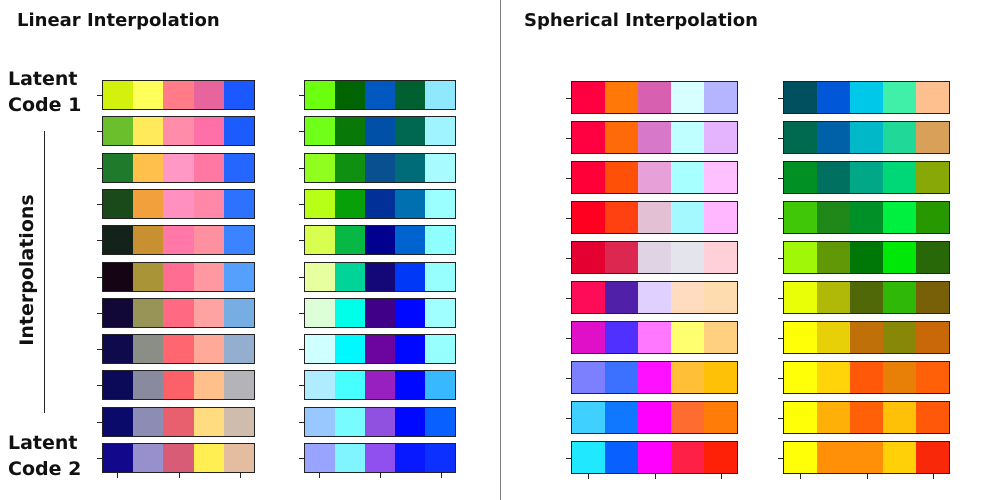 This screenshot has width=1000, height=500. Describe the element at coordinates (641, 20) in the screenshot. I see `spherical-interpolation-title: Spherical Interpolation` at that location.